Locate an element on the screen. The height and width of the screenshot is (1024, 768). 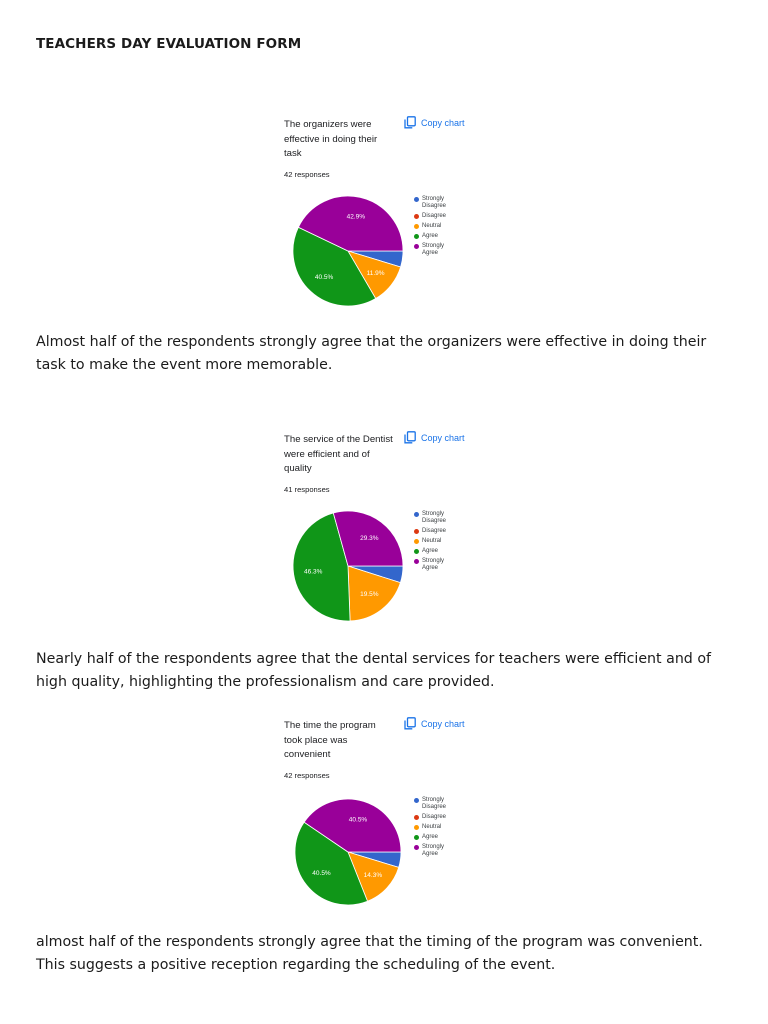
slice-label-strongly-agree: 40.5% is located at coordinates (358, 820).